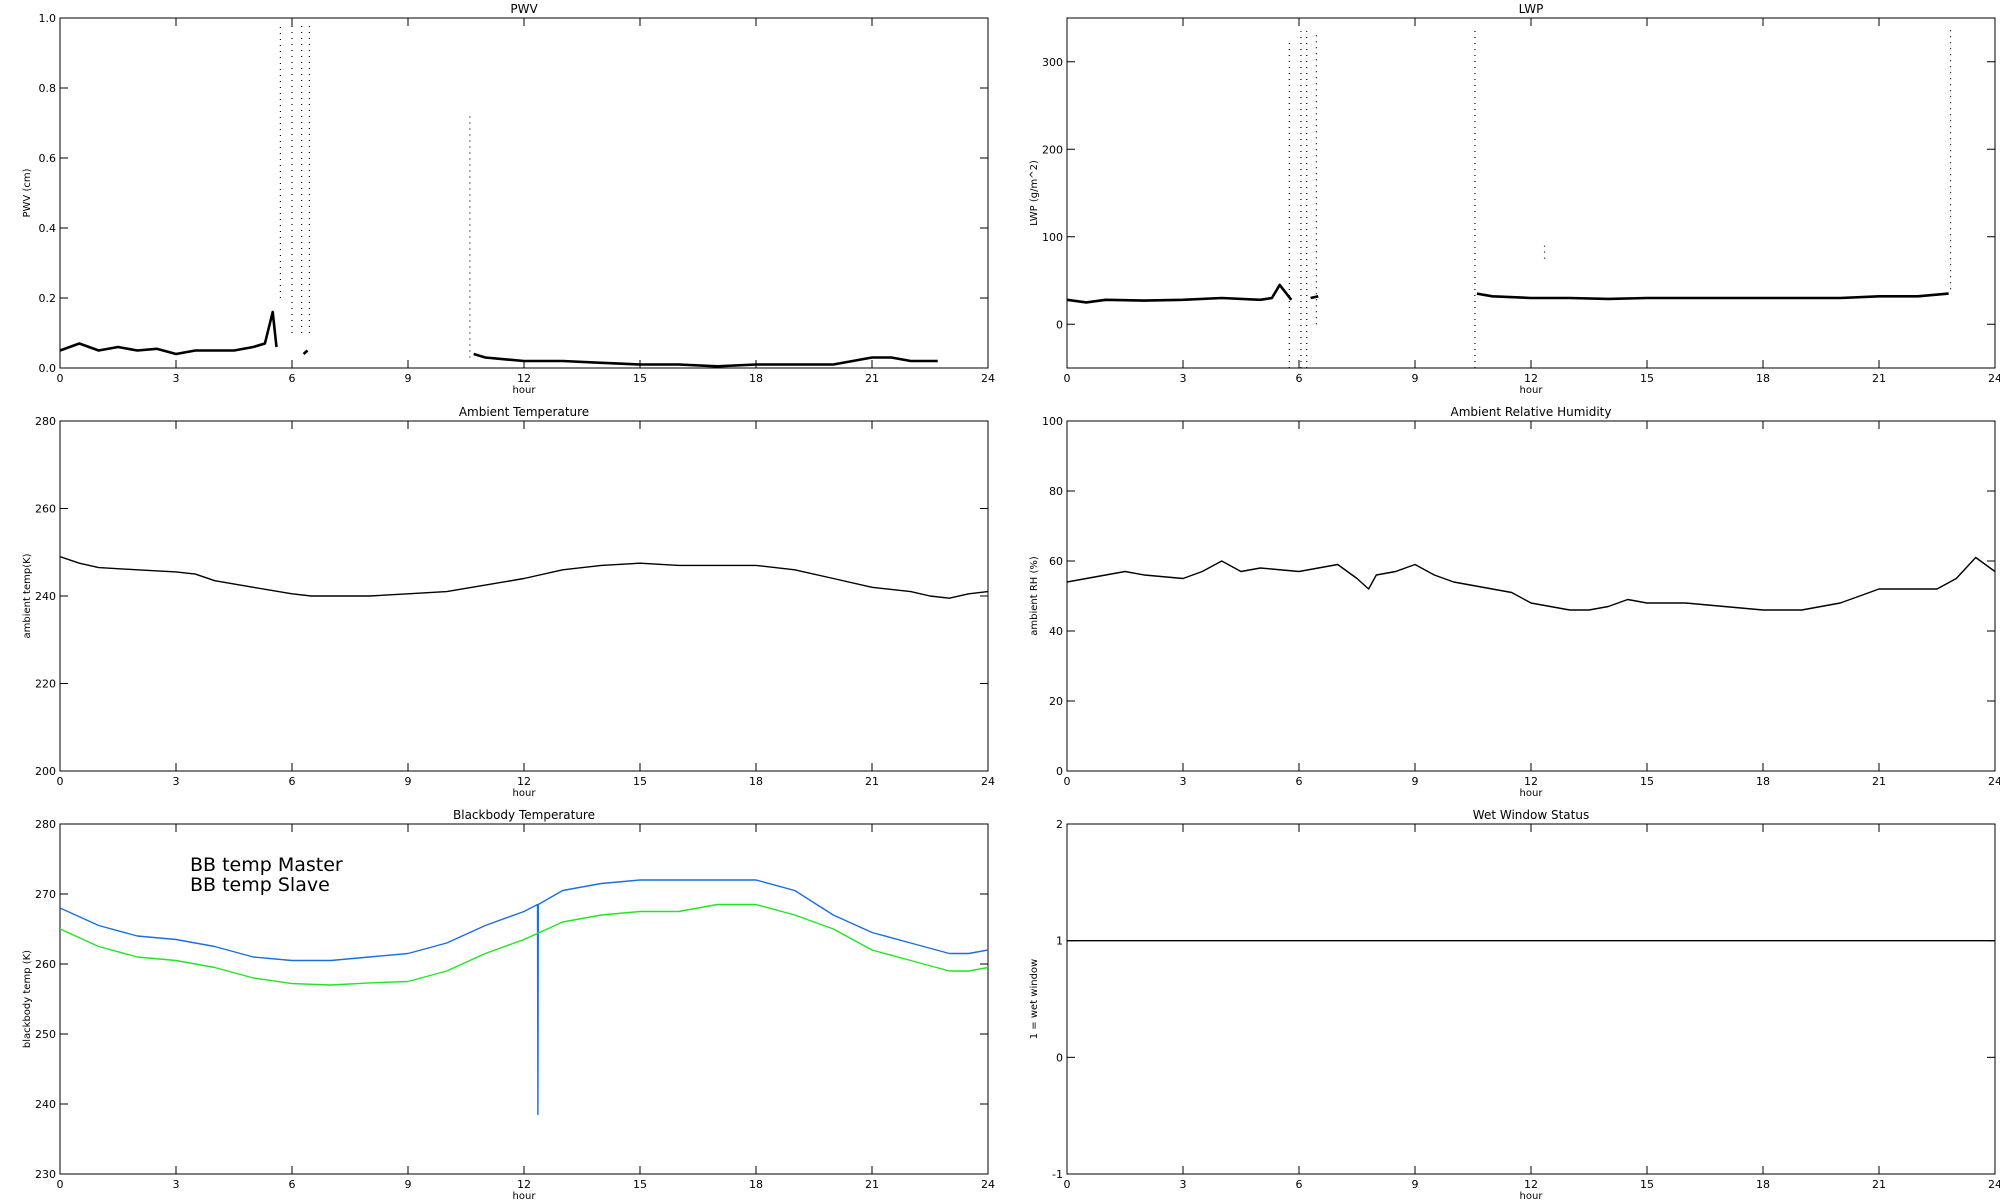 This screenshot has height=1200, width=2000. What do you see at coordinates (1531, 9) in the screenshot?
I see `chart-title: LWP` at bounding box center [1531, 9].